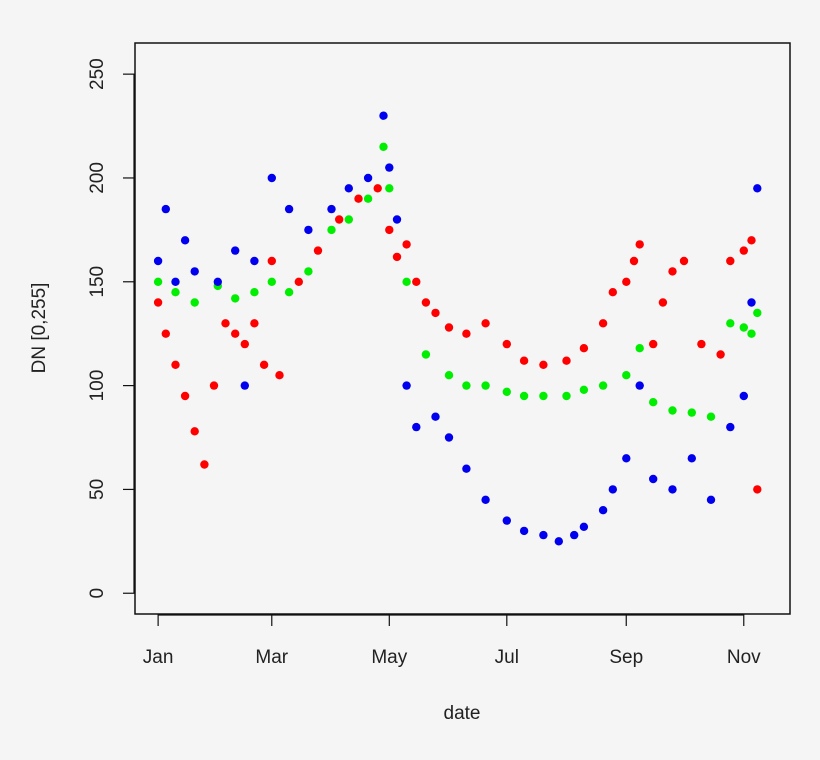  What do you see at coordinates (271, 657) in the screenshot?
I see `x-tick-label: Mar` at bounding box center [271, 657].